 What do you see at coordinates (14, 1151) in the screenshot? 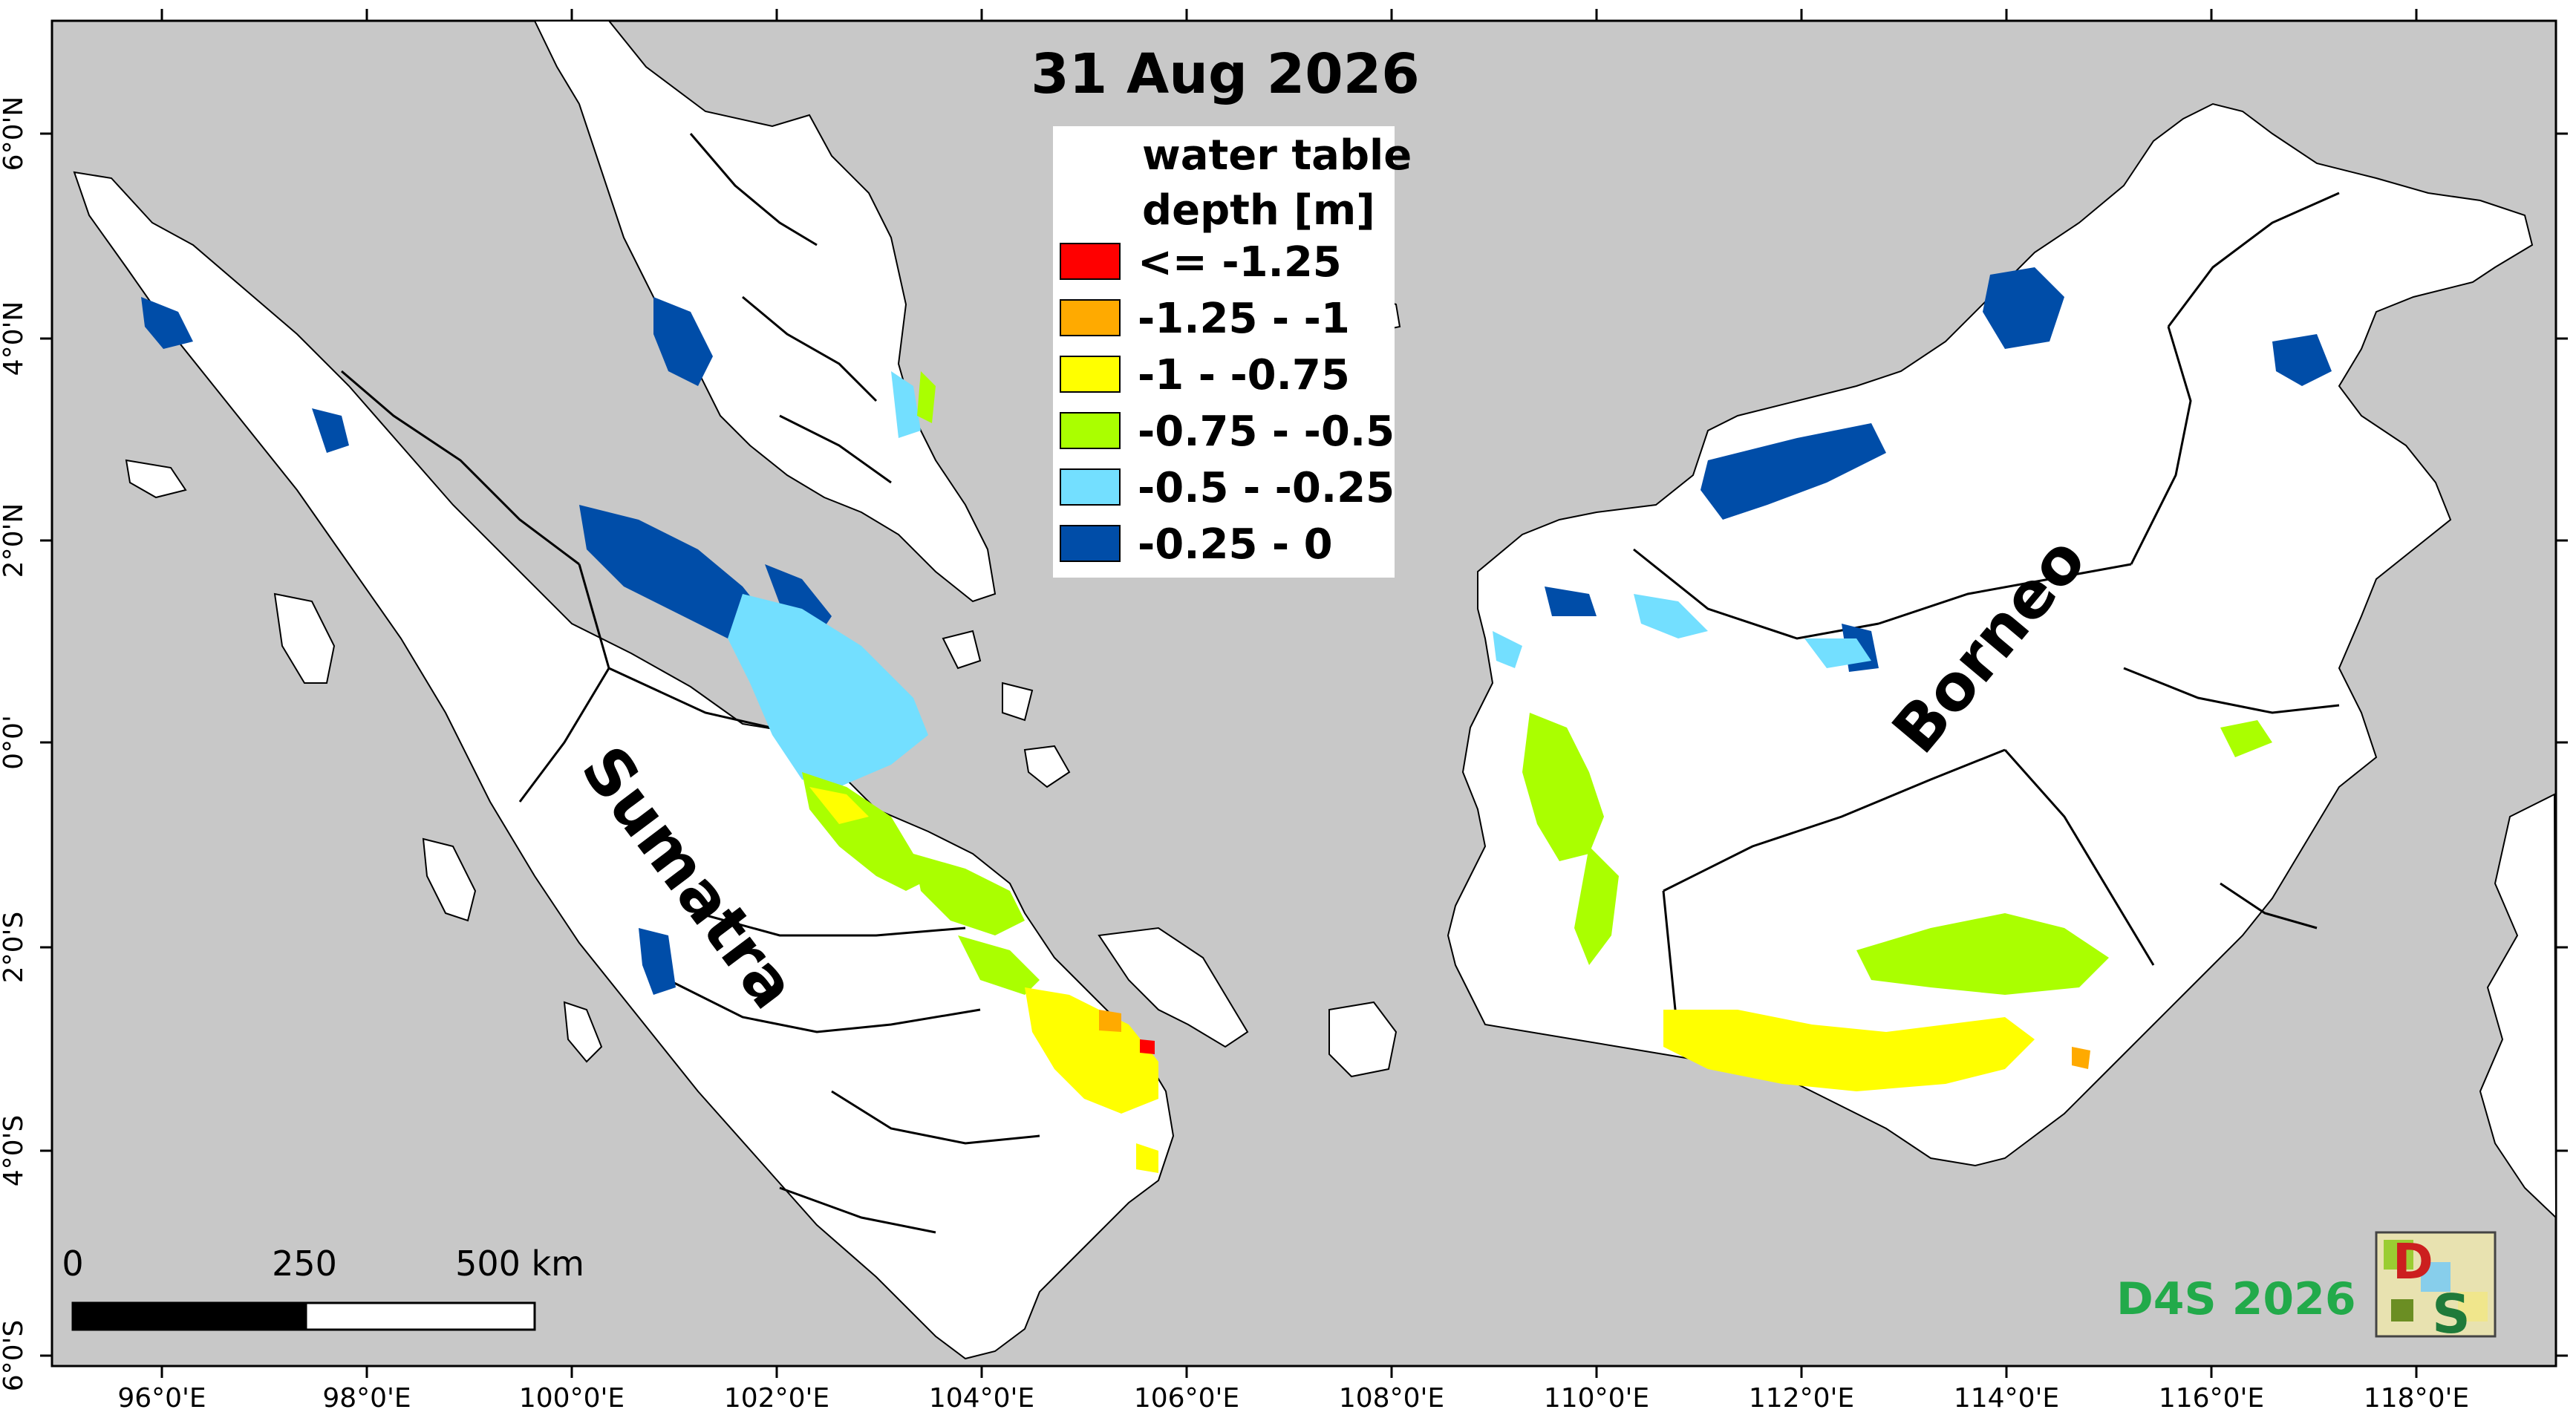
I see `lat-tick-label: 4°0'S` at bounding box center [14, 1151].